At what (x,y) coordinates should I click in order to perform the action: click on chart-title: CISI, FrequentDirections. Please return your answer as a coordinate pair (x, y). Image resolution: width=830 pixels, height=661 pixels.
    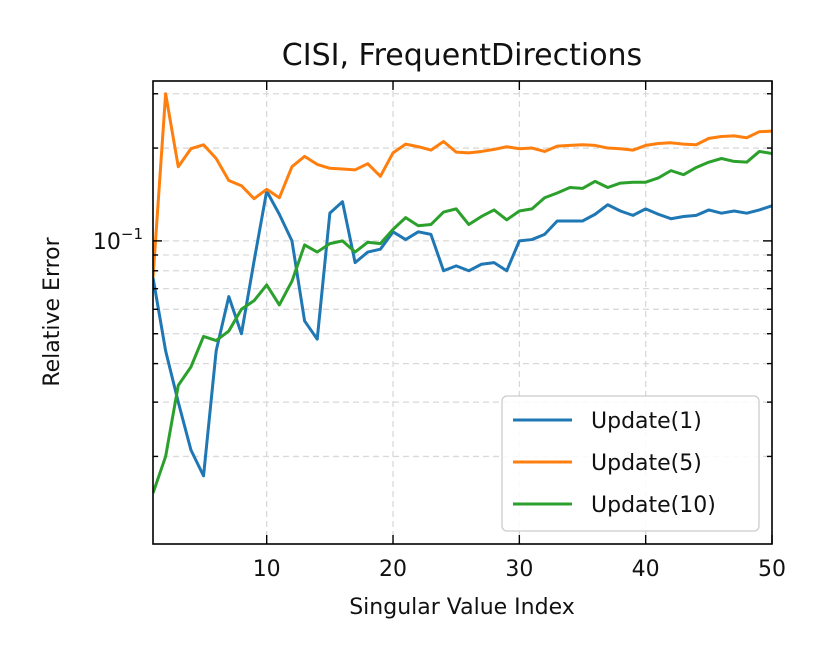
    Looking at the image, I should click on (462, 55).